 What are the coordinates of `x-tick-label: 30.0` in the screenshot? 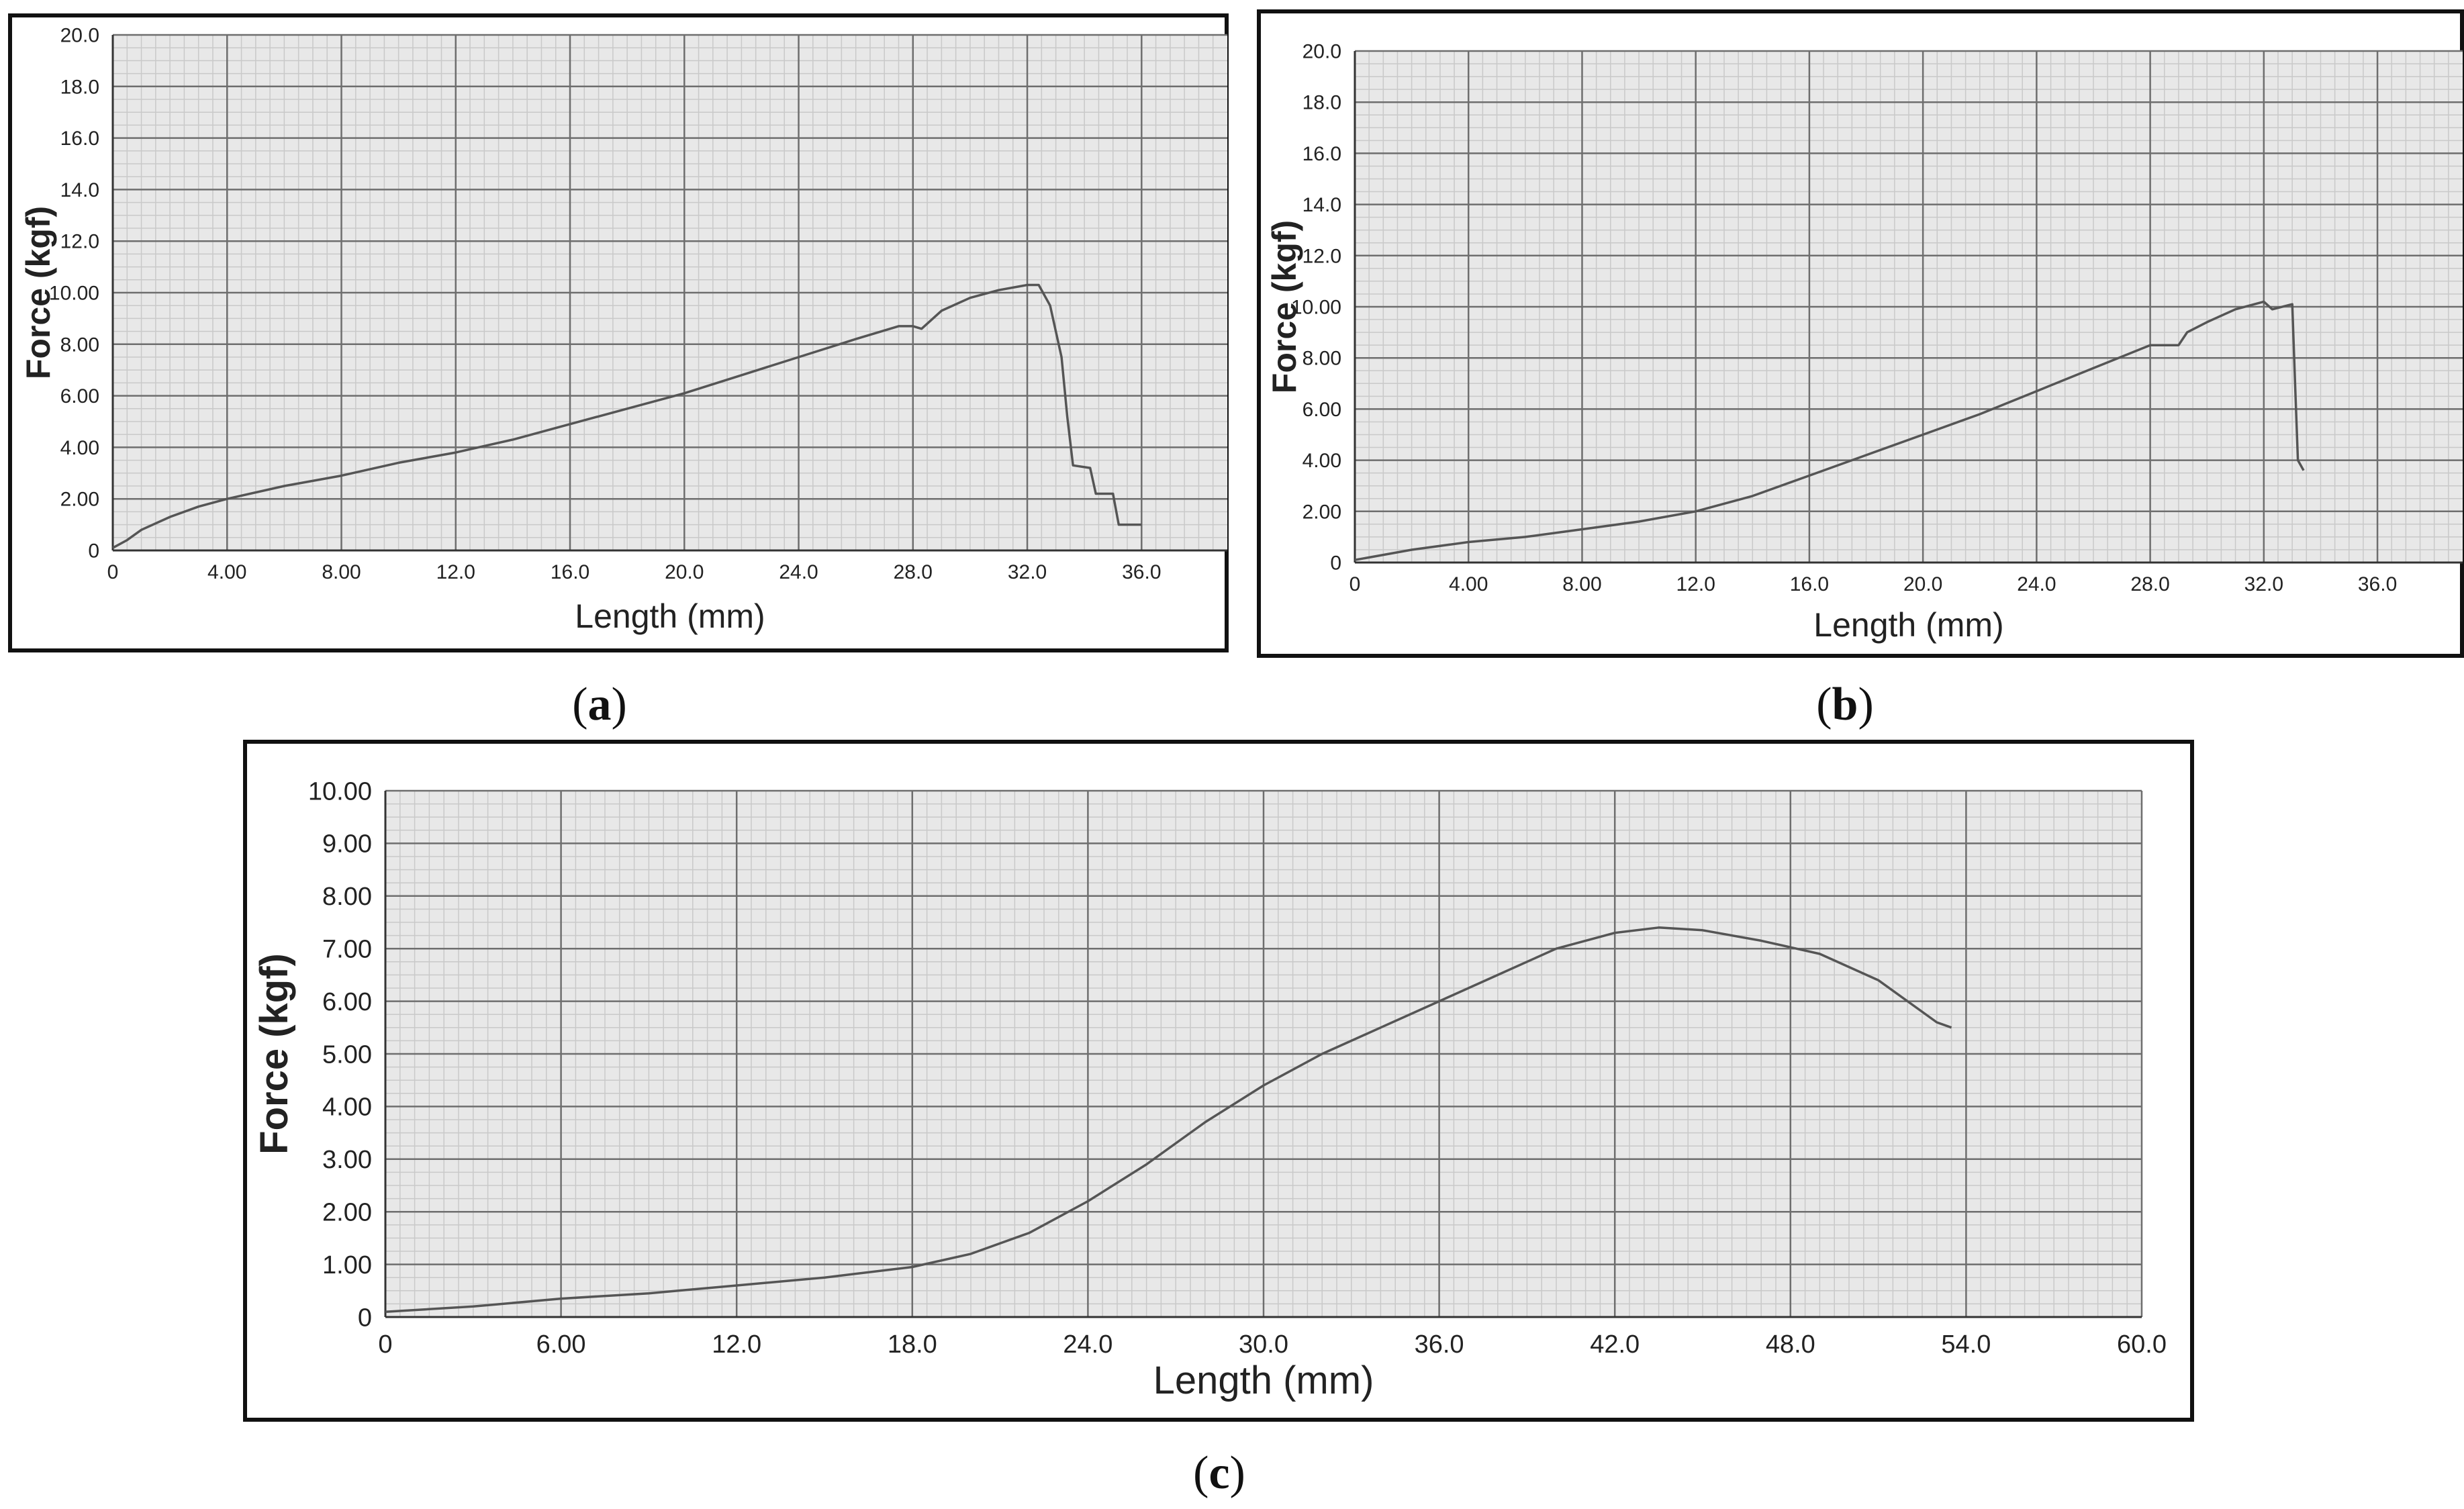 It's located at (1264, 1344).